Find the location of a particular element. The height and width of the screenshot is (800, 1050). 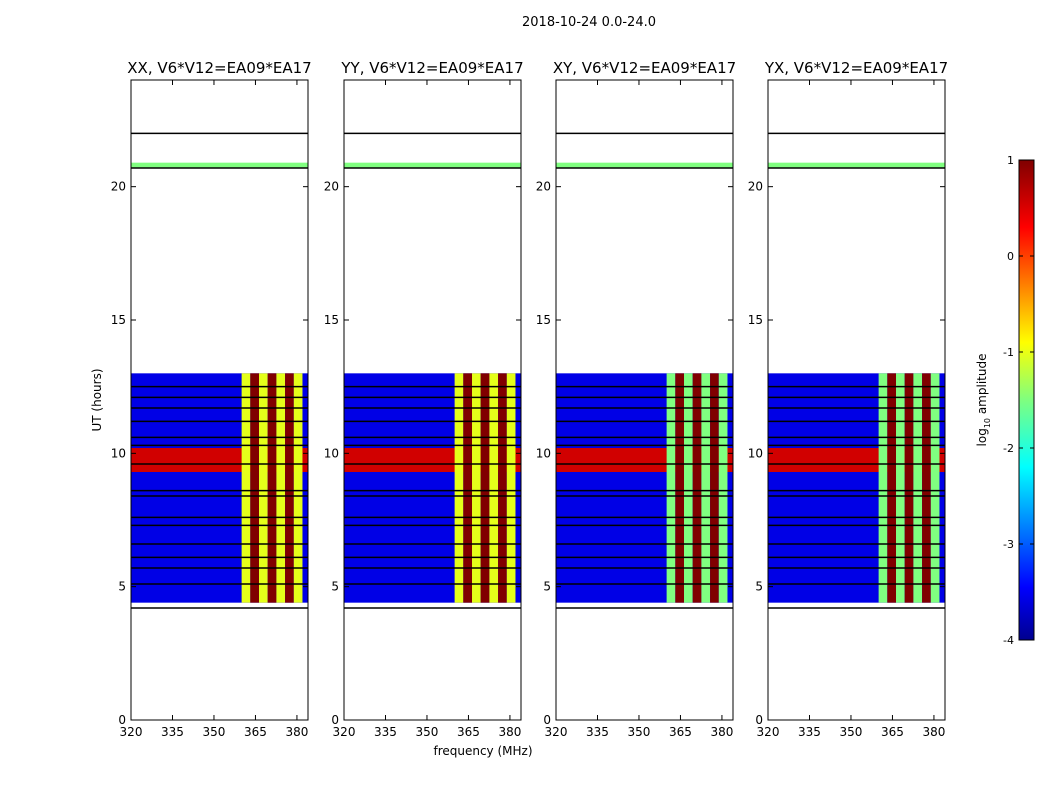

colorbar-tick-label: 1 is located at coordinates (1010, 160).